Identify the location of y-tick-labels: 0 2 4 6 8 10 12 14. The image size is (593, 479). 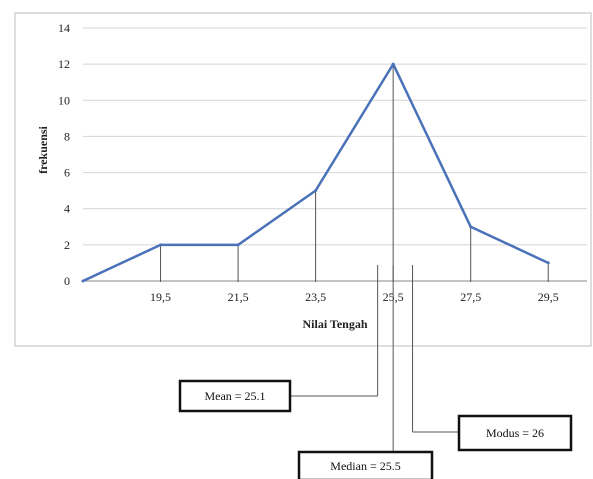
(64, 154).